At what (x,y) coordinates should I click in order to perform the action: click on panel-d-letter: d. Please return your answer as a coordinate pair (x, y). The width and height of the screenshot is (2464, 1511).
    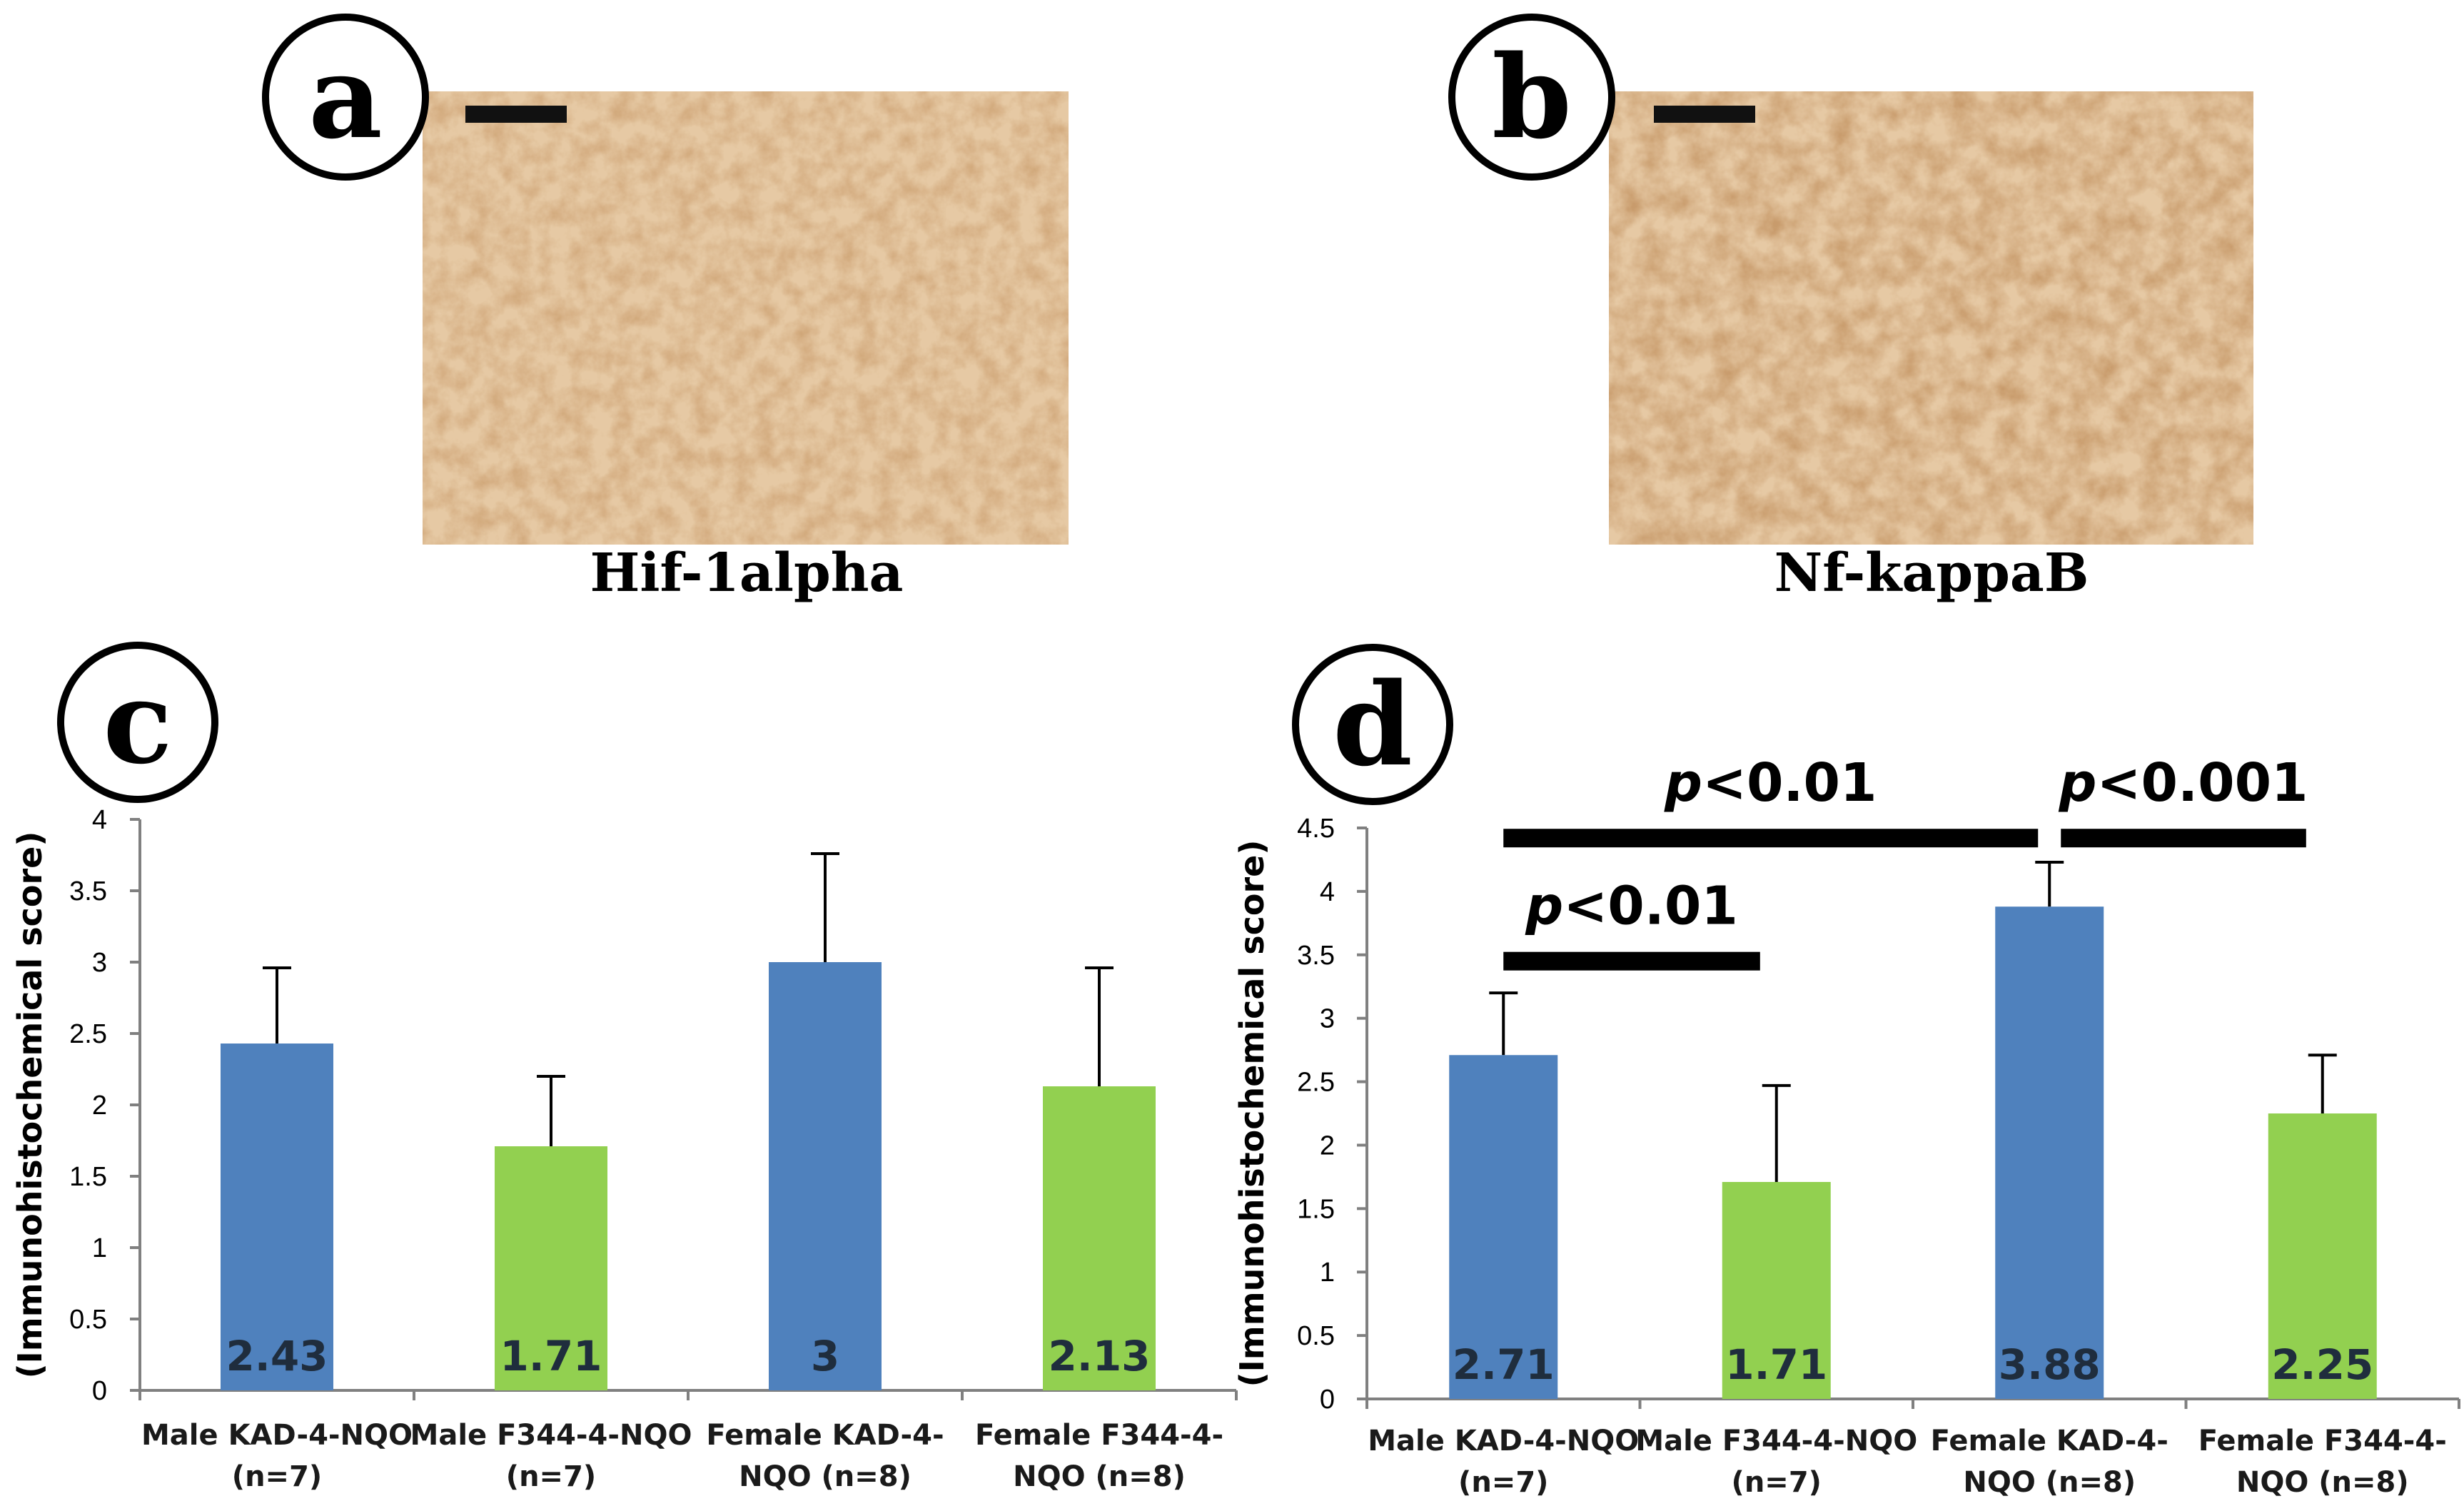
    Looking at the image, I should click on (1373, 724).